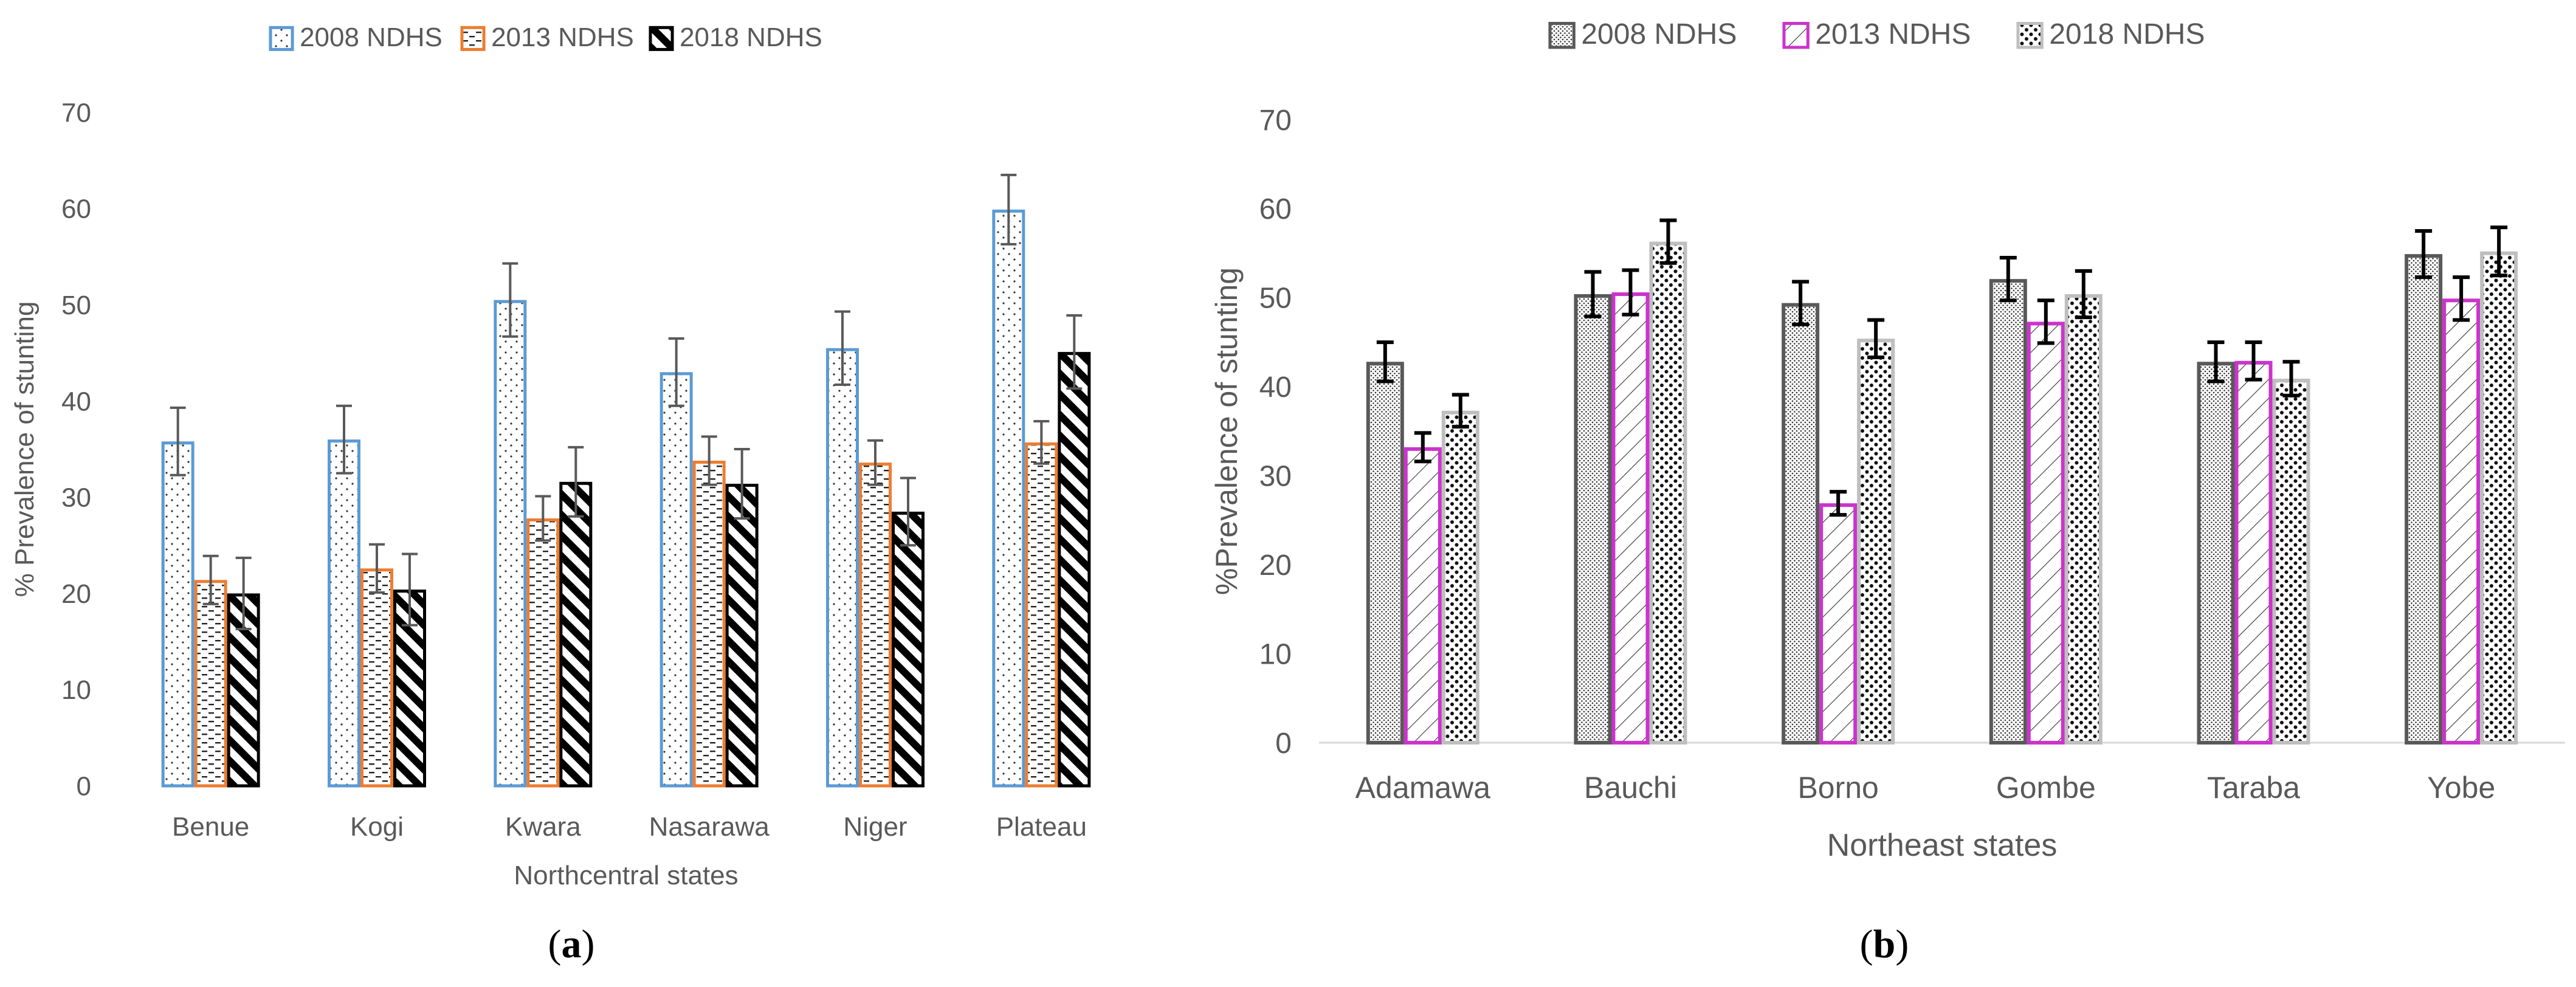 The width and height of the screenshot is (2576, 987). I want to click on panel-b-bar-borno-2013, so click(1838, 624).